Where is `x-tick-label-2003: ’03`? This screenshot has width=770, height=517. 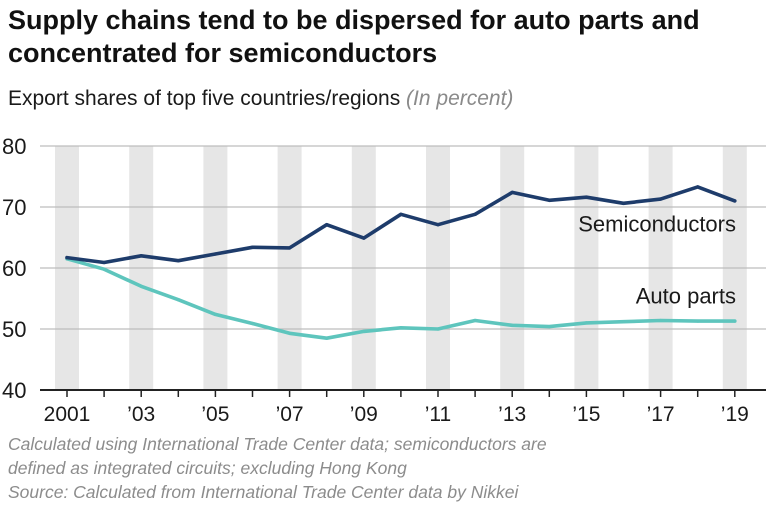 x-tick-label-2003: ’03 is located at coordinates (141, 414).